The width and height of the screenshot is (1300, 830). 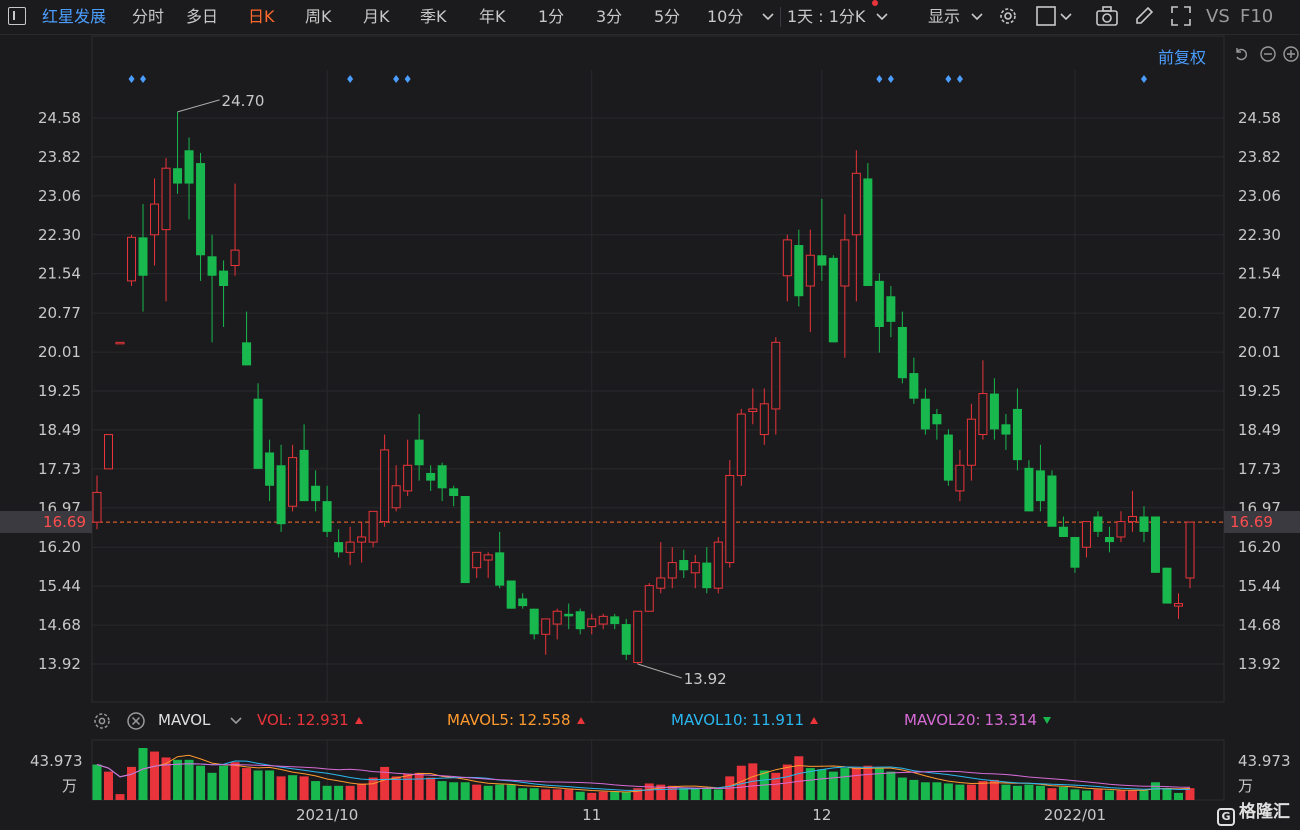 I want to click on tab-5min: 5分, so click(x=667, y=16).